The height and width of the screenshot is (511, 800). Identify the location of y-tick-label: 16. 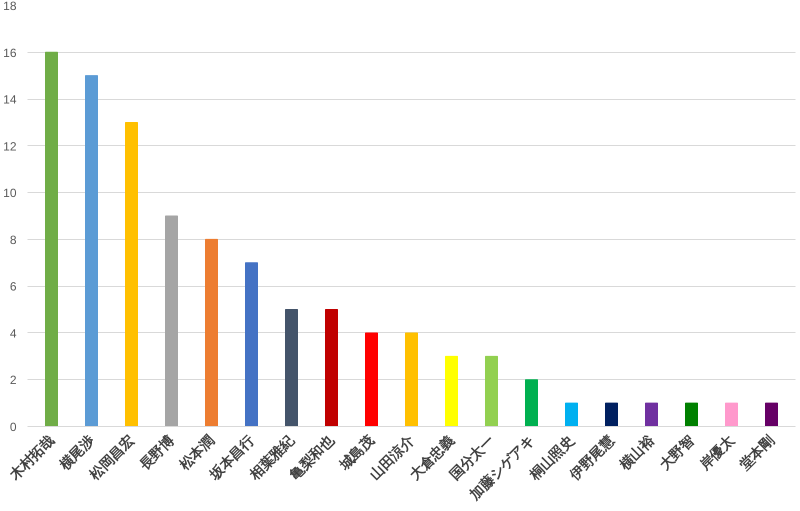
(10, 53).